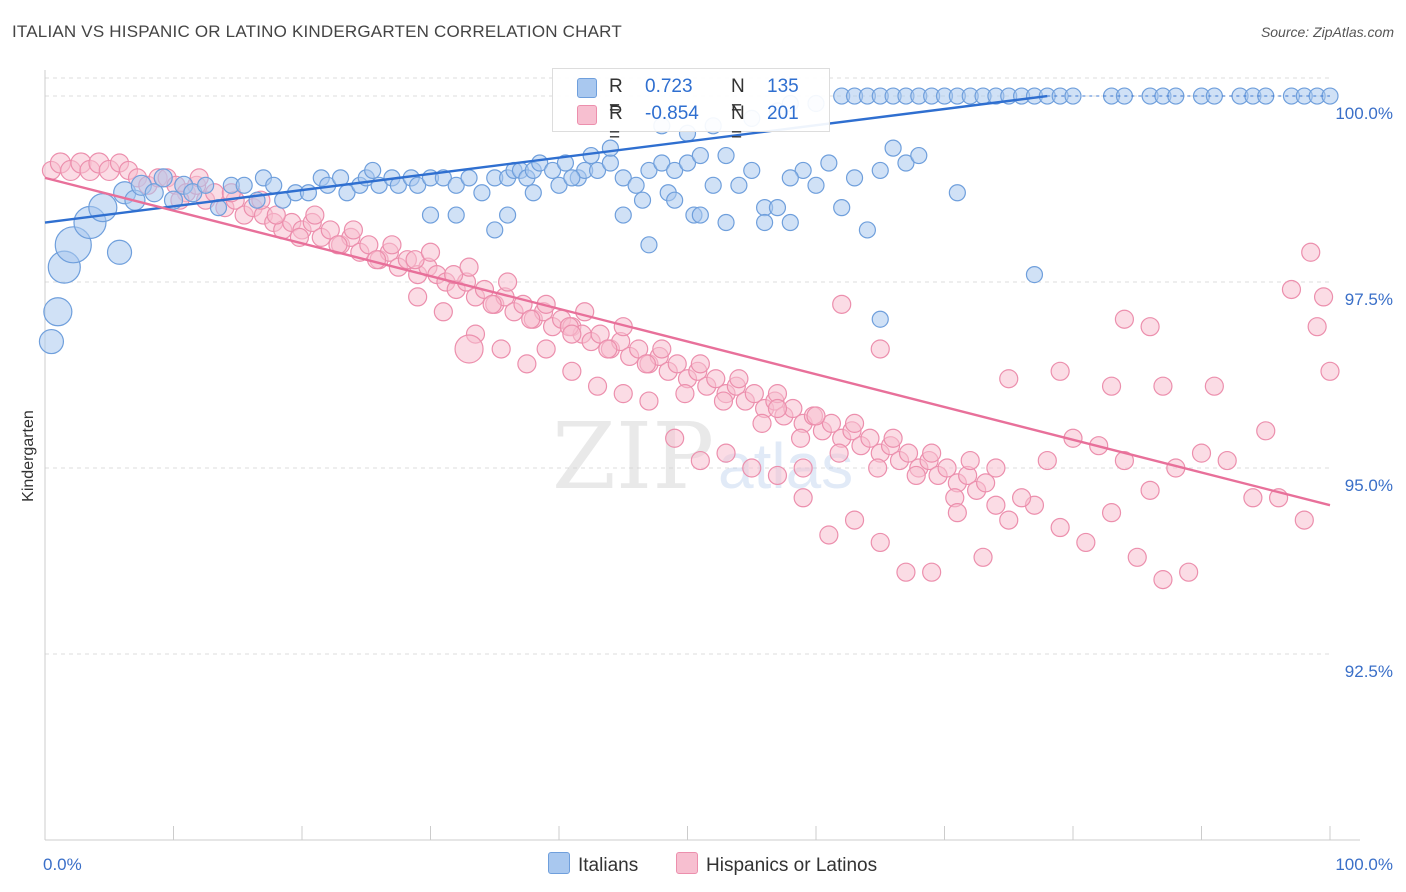 This screenshot has width=1406, height=892. Describe the element at coordinates (1364, 113) in the screenshot. I see `y-tick-label: 100.0%` at that location.